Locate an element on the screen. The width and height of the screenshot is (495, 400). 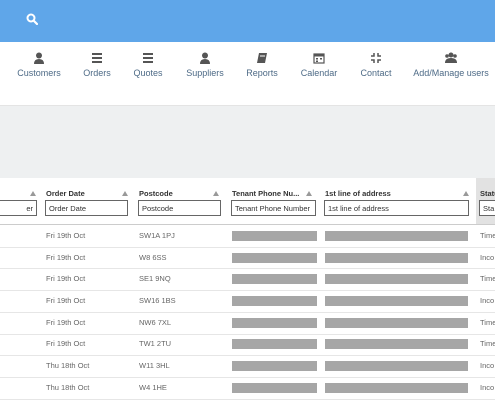
column-header: Postcode is located at coordinates (156, 193).